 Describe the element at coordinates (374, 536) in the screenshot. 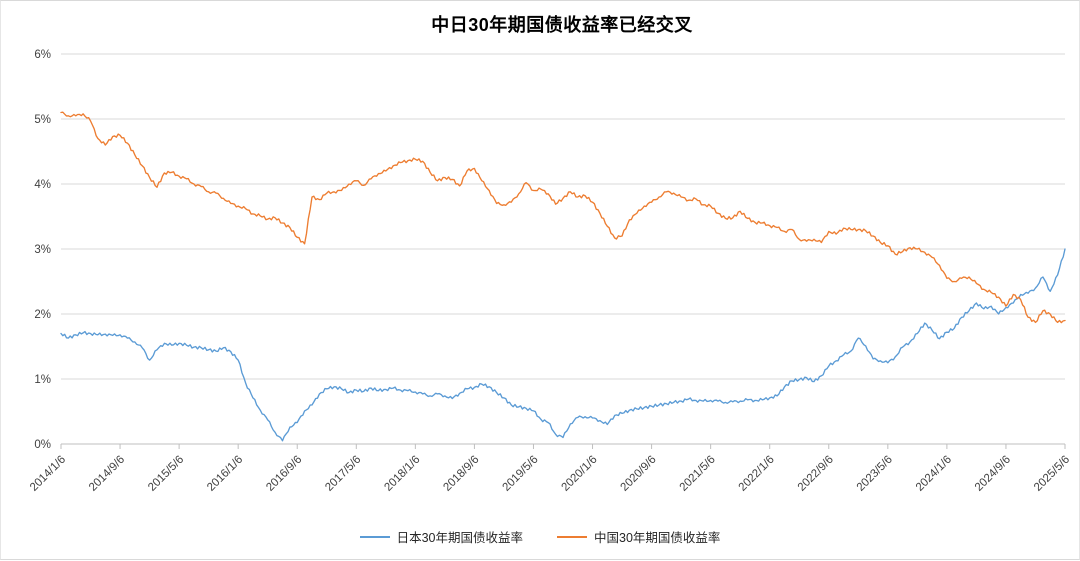

I see `japan-series-line-swatch` at that location.